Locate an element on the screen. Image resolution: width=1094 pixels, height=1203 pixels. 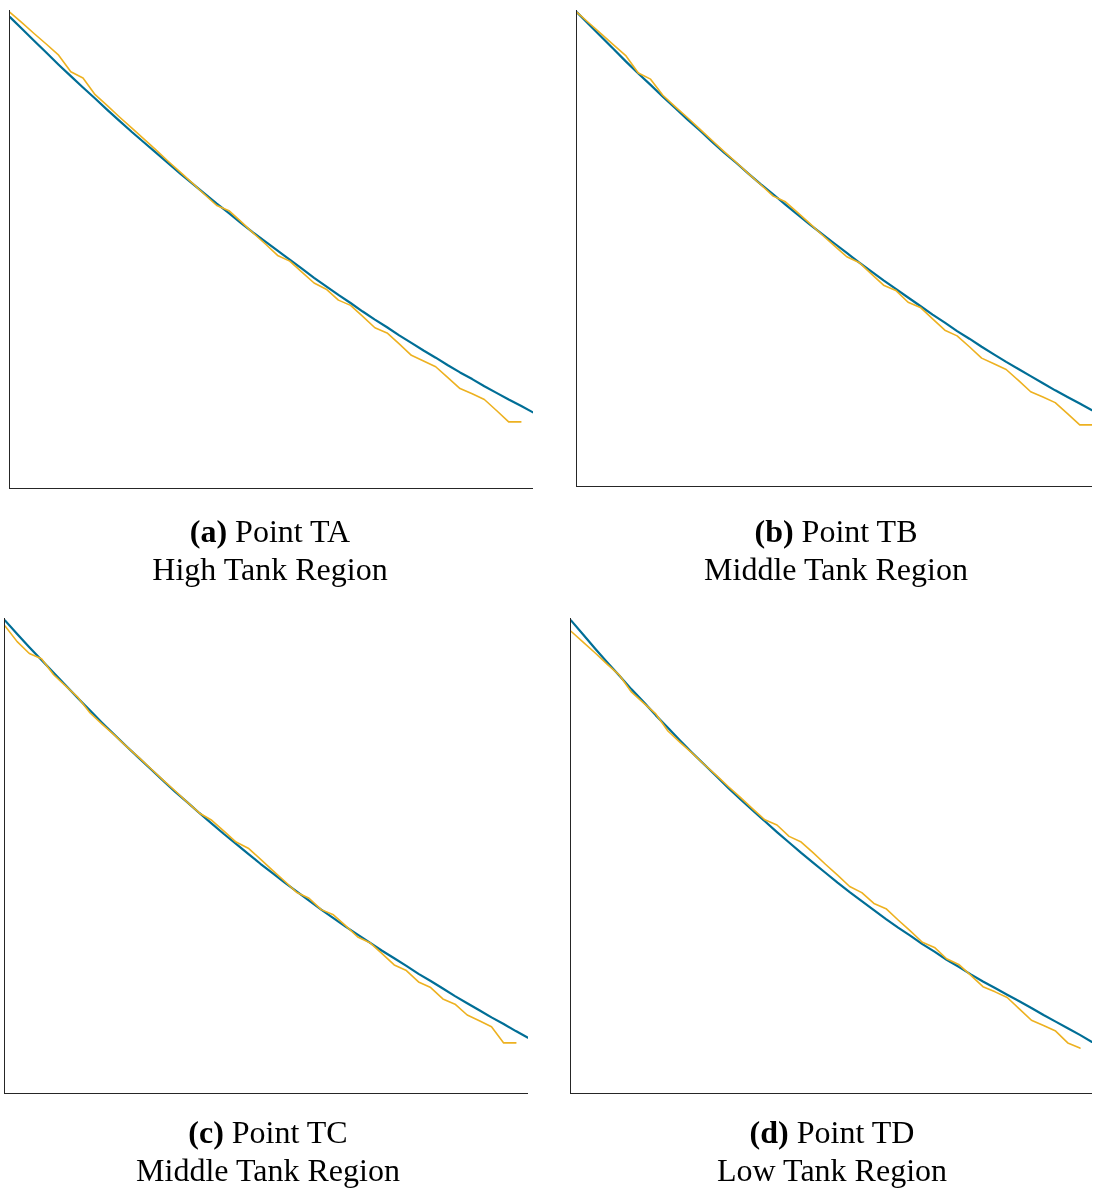
text: (a) Point TA is located at coordinates (270, 531).